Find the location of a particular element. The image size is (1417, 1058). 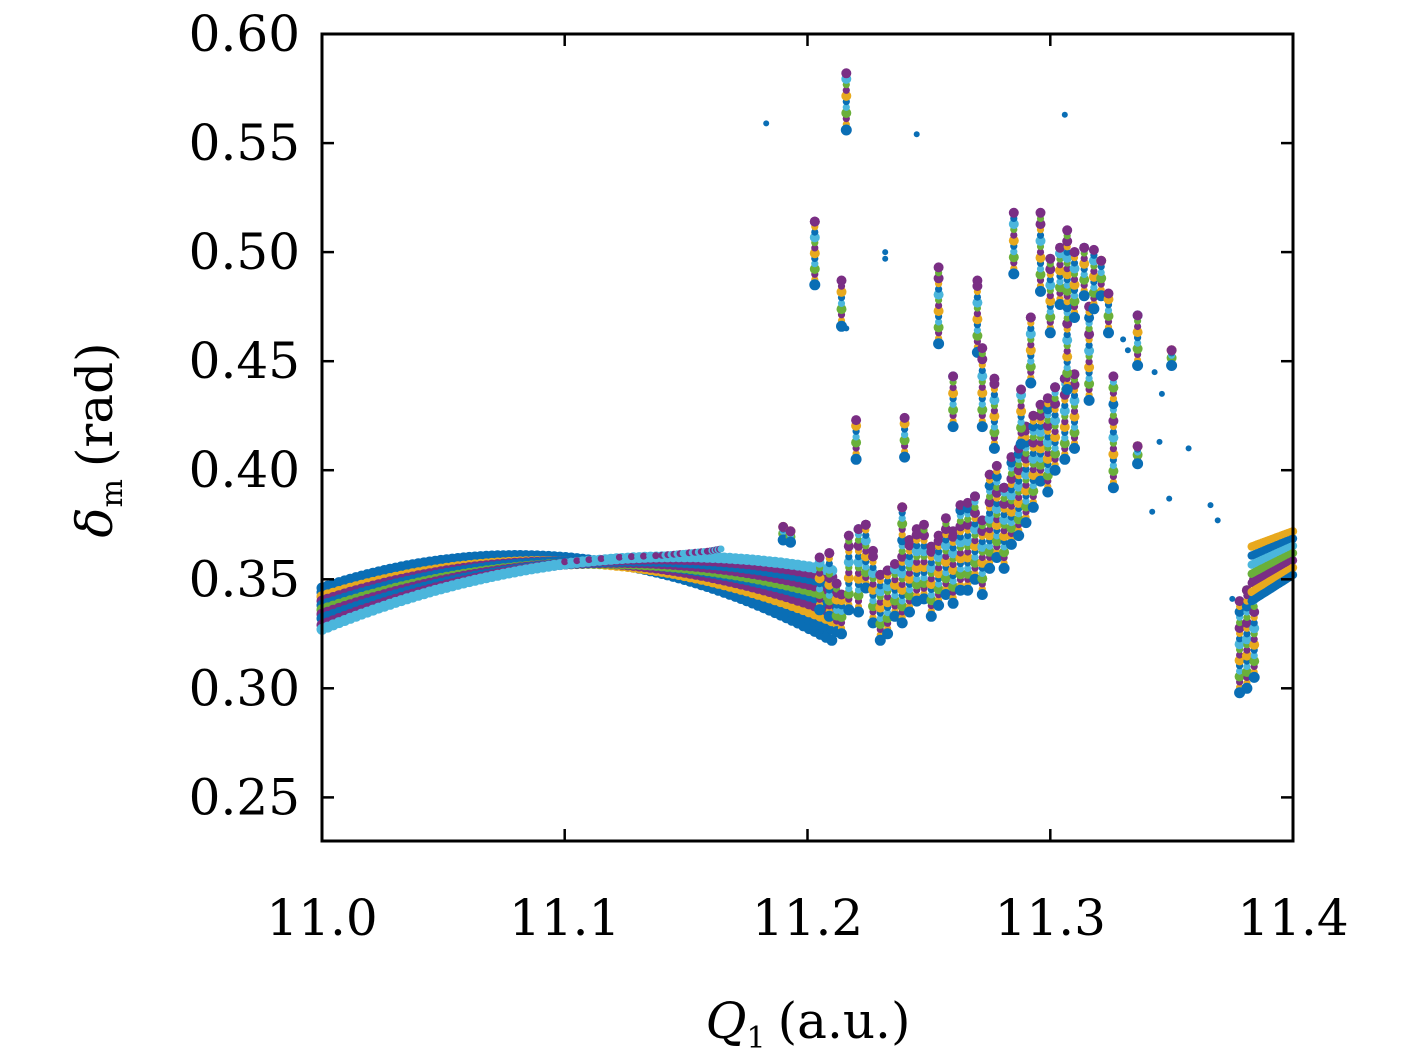

y-tick-label: 0.40 is located at coordinates (244, 470).